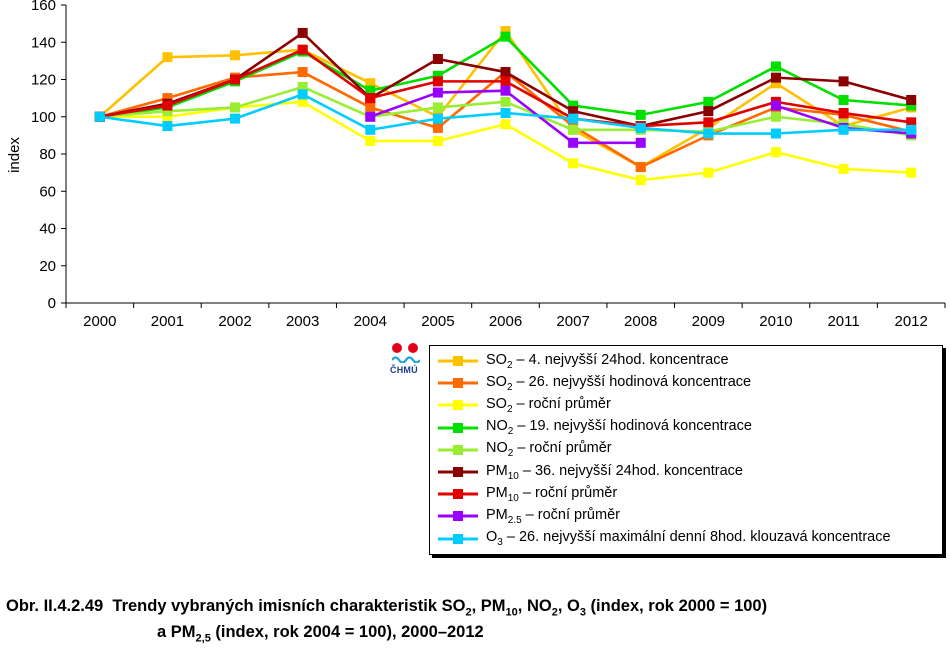  What do you see at coordinates (234, 321) in the screenshot?
I see `x-tick-label: 2002` at bounding box center [234, 321].